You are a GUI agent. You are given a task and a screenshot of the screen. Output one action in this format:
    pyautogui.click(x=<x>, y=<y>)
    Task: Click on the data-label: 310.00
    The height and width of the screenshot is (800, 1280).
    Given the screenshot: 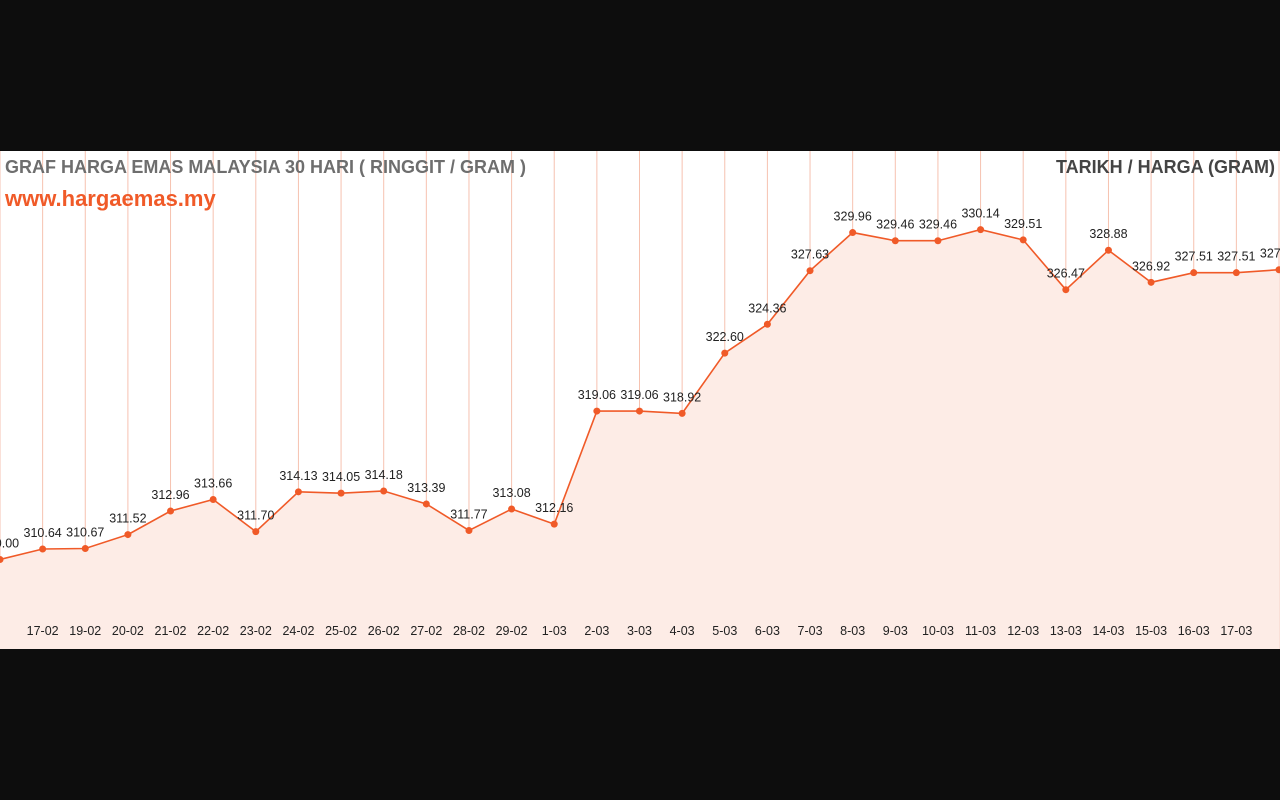 What is the action you would take?
    pyautogui.click(x=9, y=543)
    